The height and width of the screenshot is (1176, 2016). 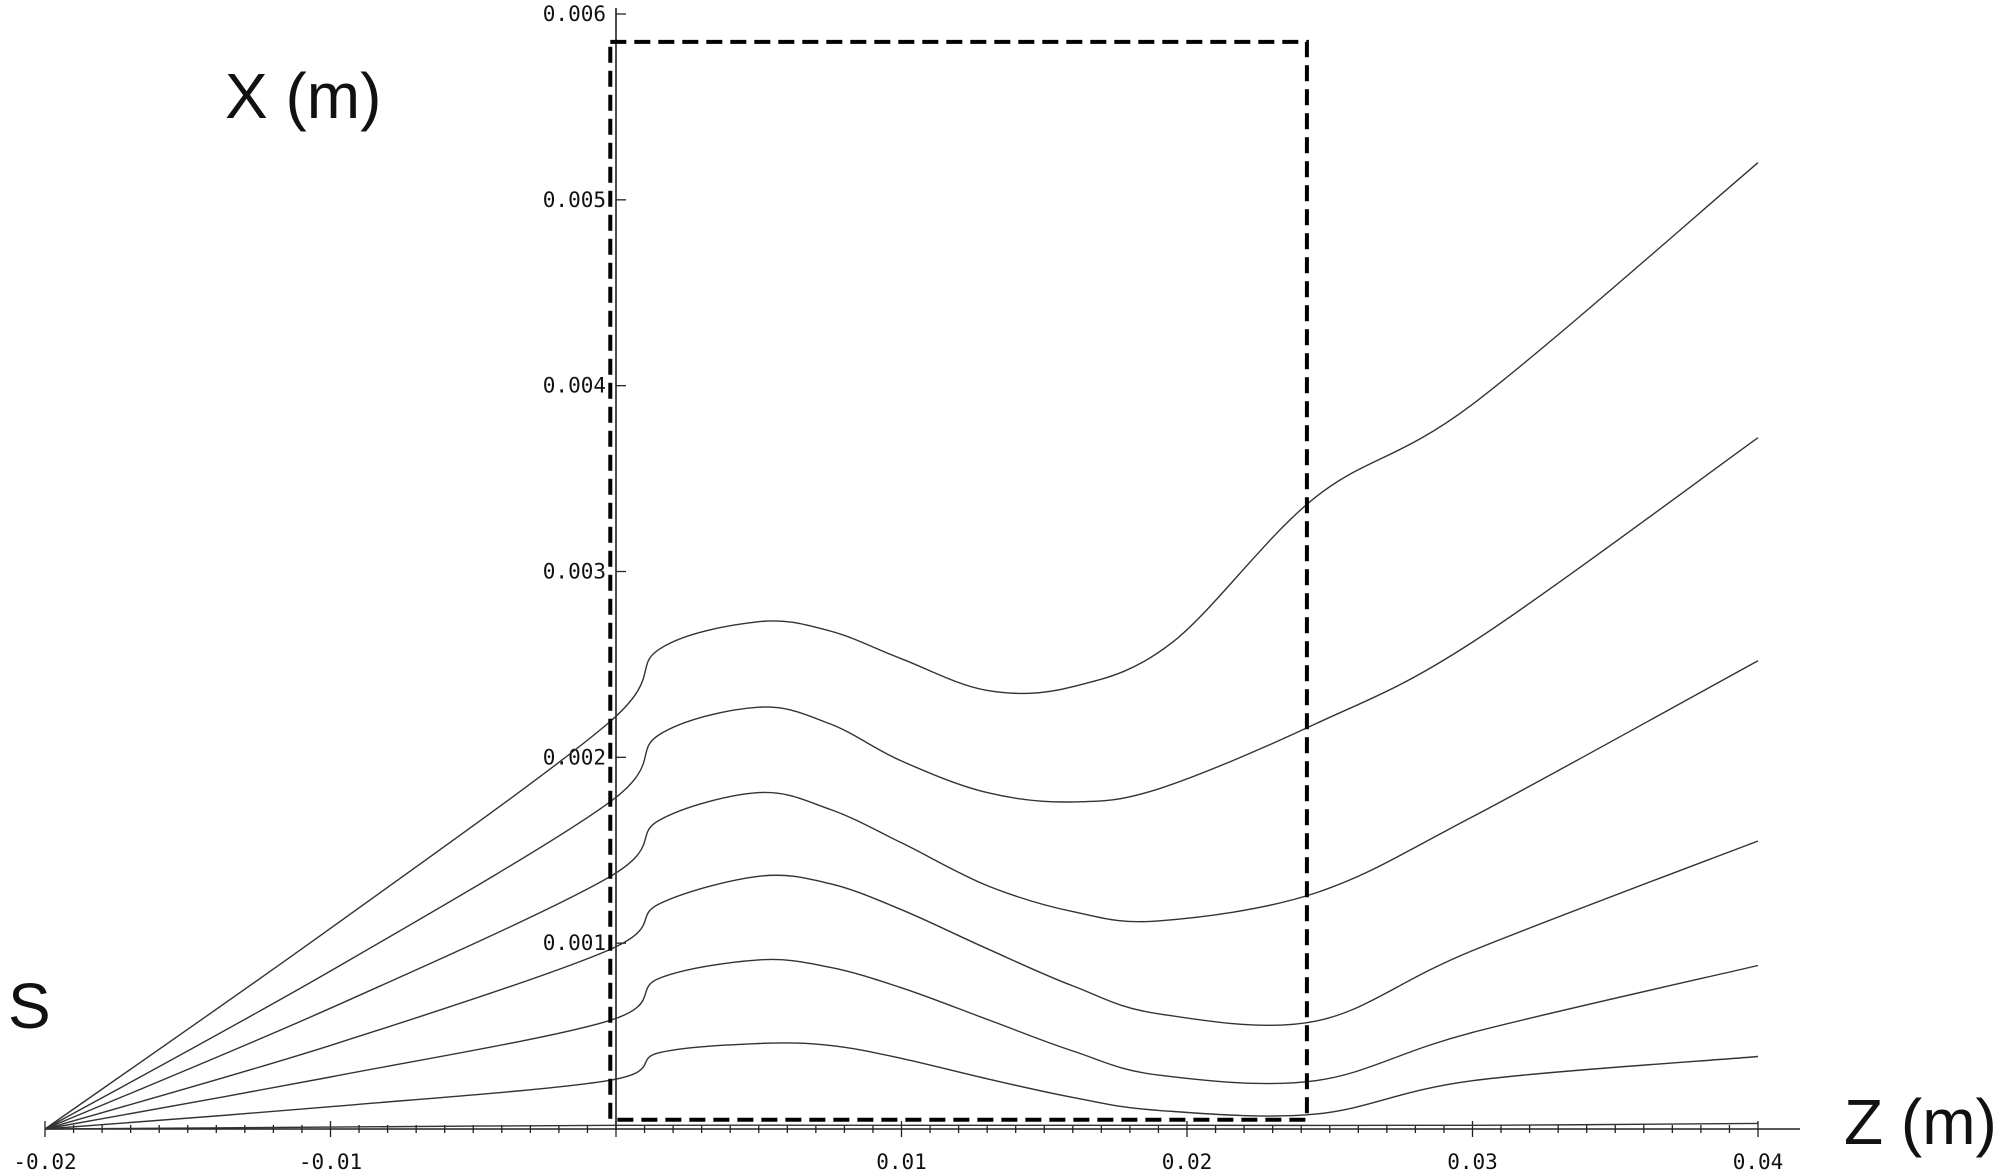 What do you see at coordinates (574, 386) in the screenshot?
I see `y-tick-label: 0.004` at bounding box center [574, 386].